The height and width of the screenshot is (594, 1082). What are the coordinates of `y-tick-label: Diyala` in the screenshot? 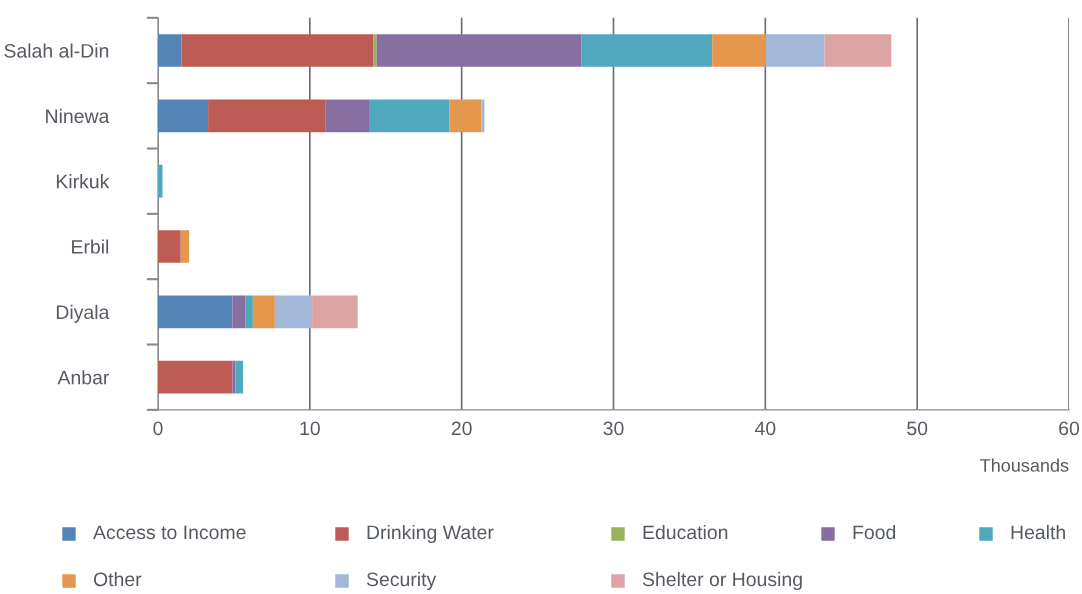 It's located at (83, 313).